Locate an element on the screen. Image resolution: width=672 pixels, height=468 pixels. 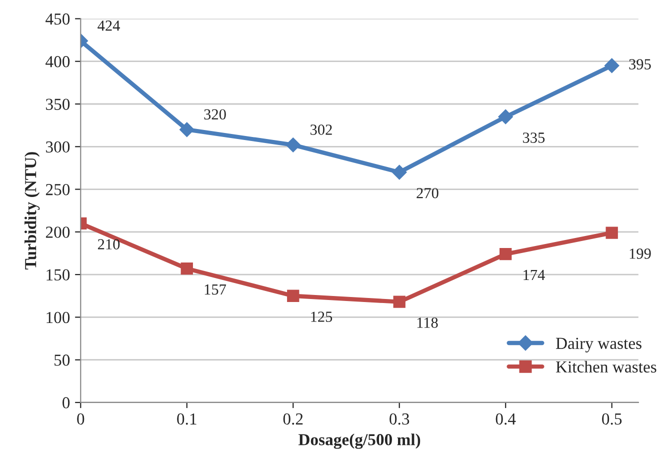
y-tick-label: 300 is located at coordinates (58, 147).